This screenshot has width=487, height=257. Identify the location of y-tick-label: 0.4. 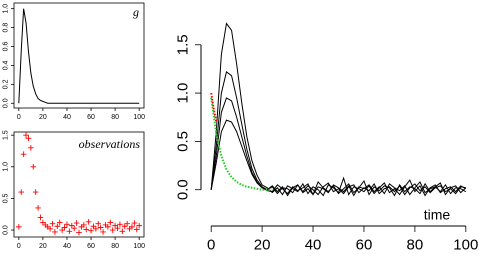
(6, 65).